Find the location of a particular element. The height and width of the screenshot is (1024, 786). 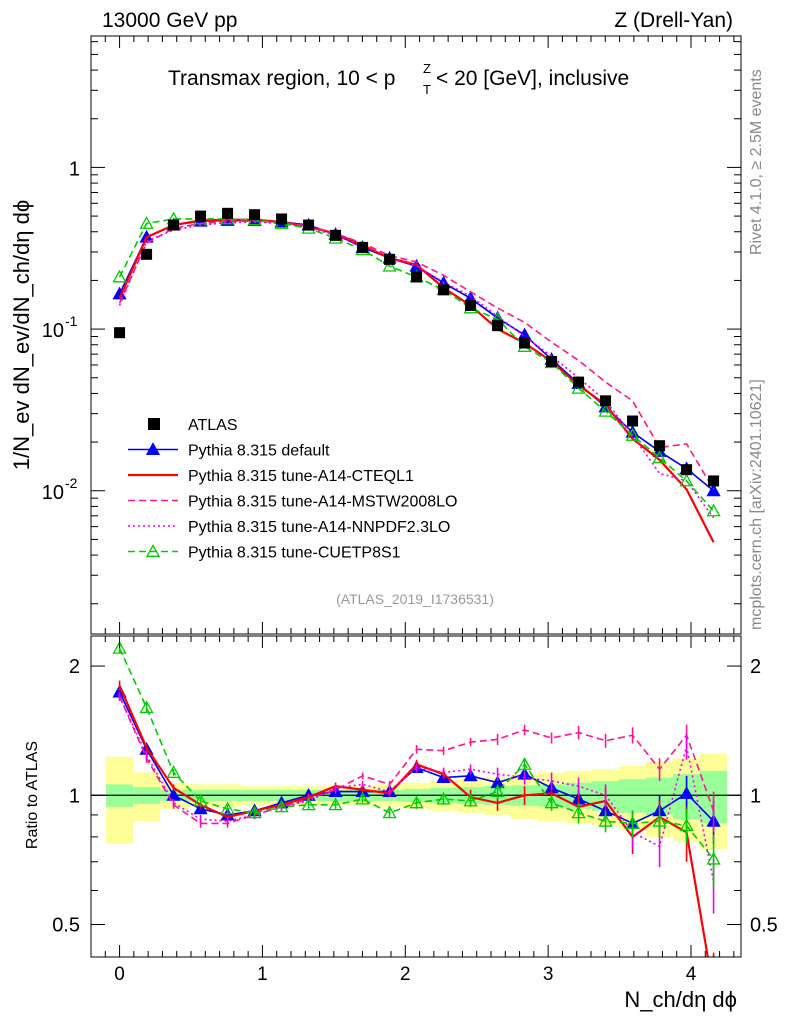

ratio-ylabel: Ratio to ATLAS is located at coordinates (32, 795).